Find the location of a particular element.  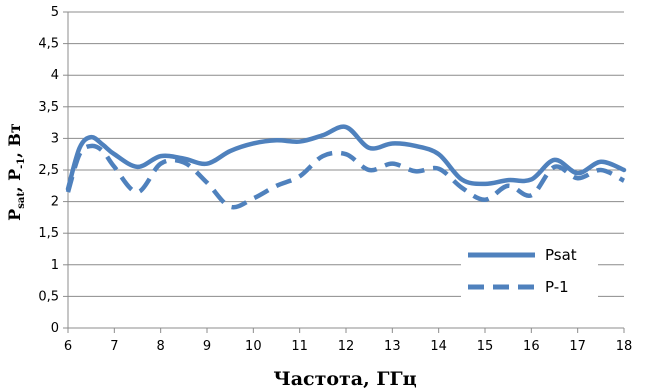

x-tick-label: 17 is located at coordinates (577, 346).